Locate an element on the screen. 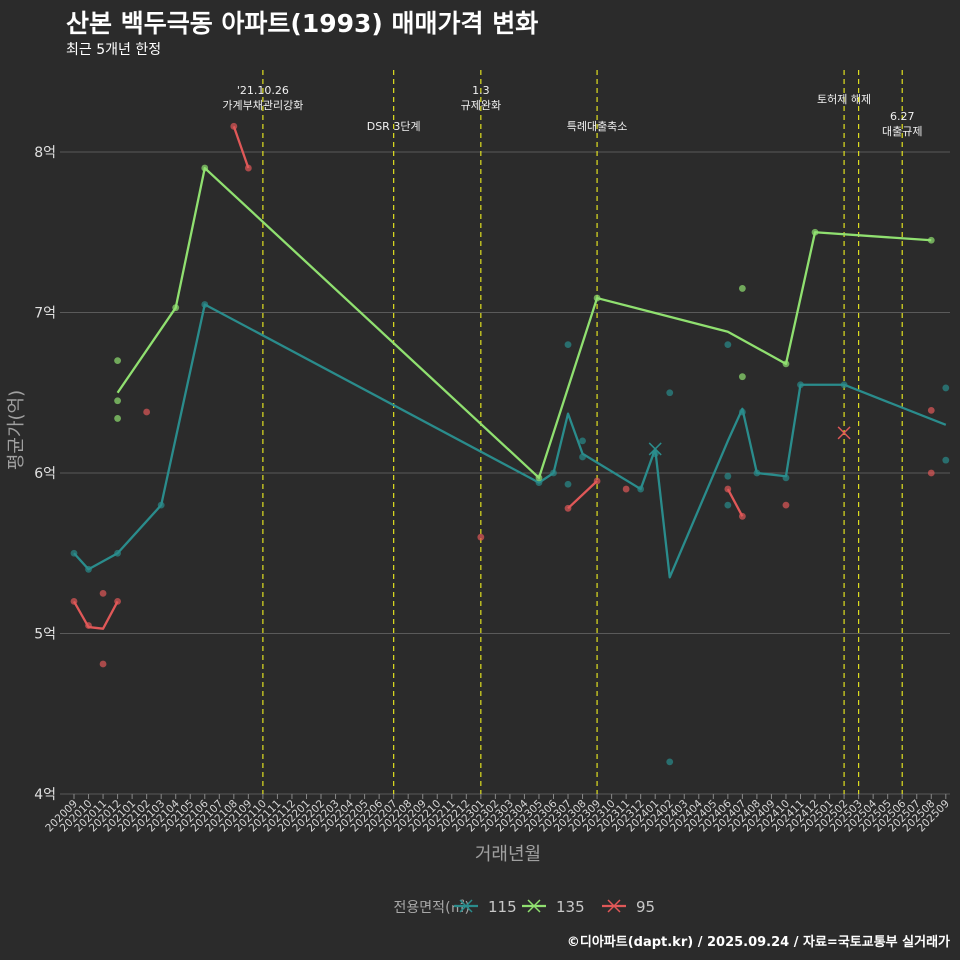 The image size is (960, 960). chart-title: 산본 백두극동 아파트(1993) 매매가격 변화 is located at coordinates (302, 23).